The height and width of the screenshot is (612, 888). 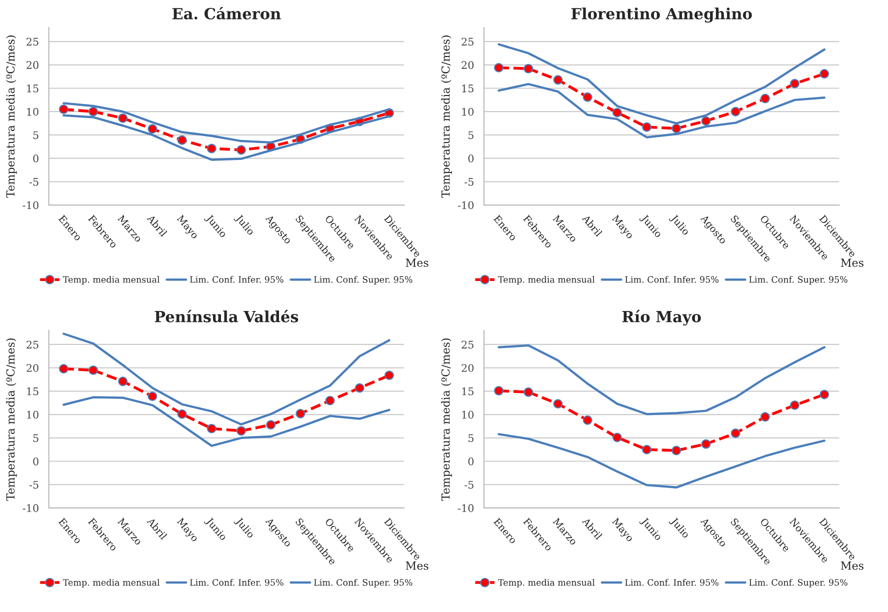 What do you see at coordinates (661, 15) in the screenshot?
I see `chart-title: Florentino Ameghino` at bounding box center [661, 15].